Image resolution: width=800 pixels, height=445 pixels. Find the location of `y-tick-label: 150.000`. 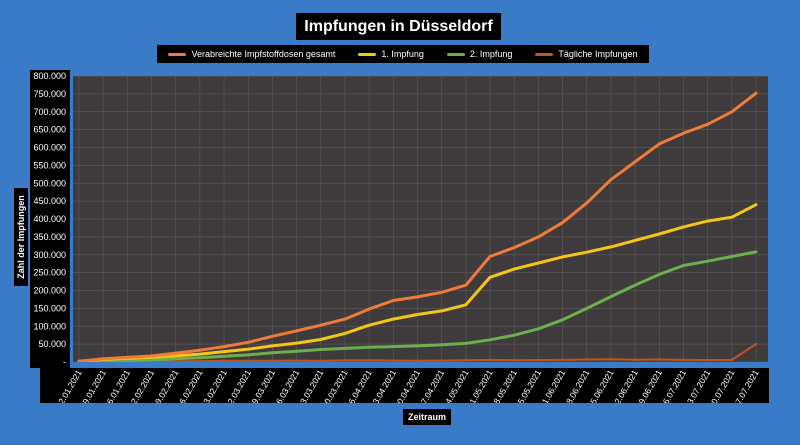

y-tick-label: 150.000 is located at coordinates (49, 308).